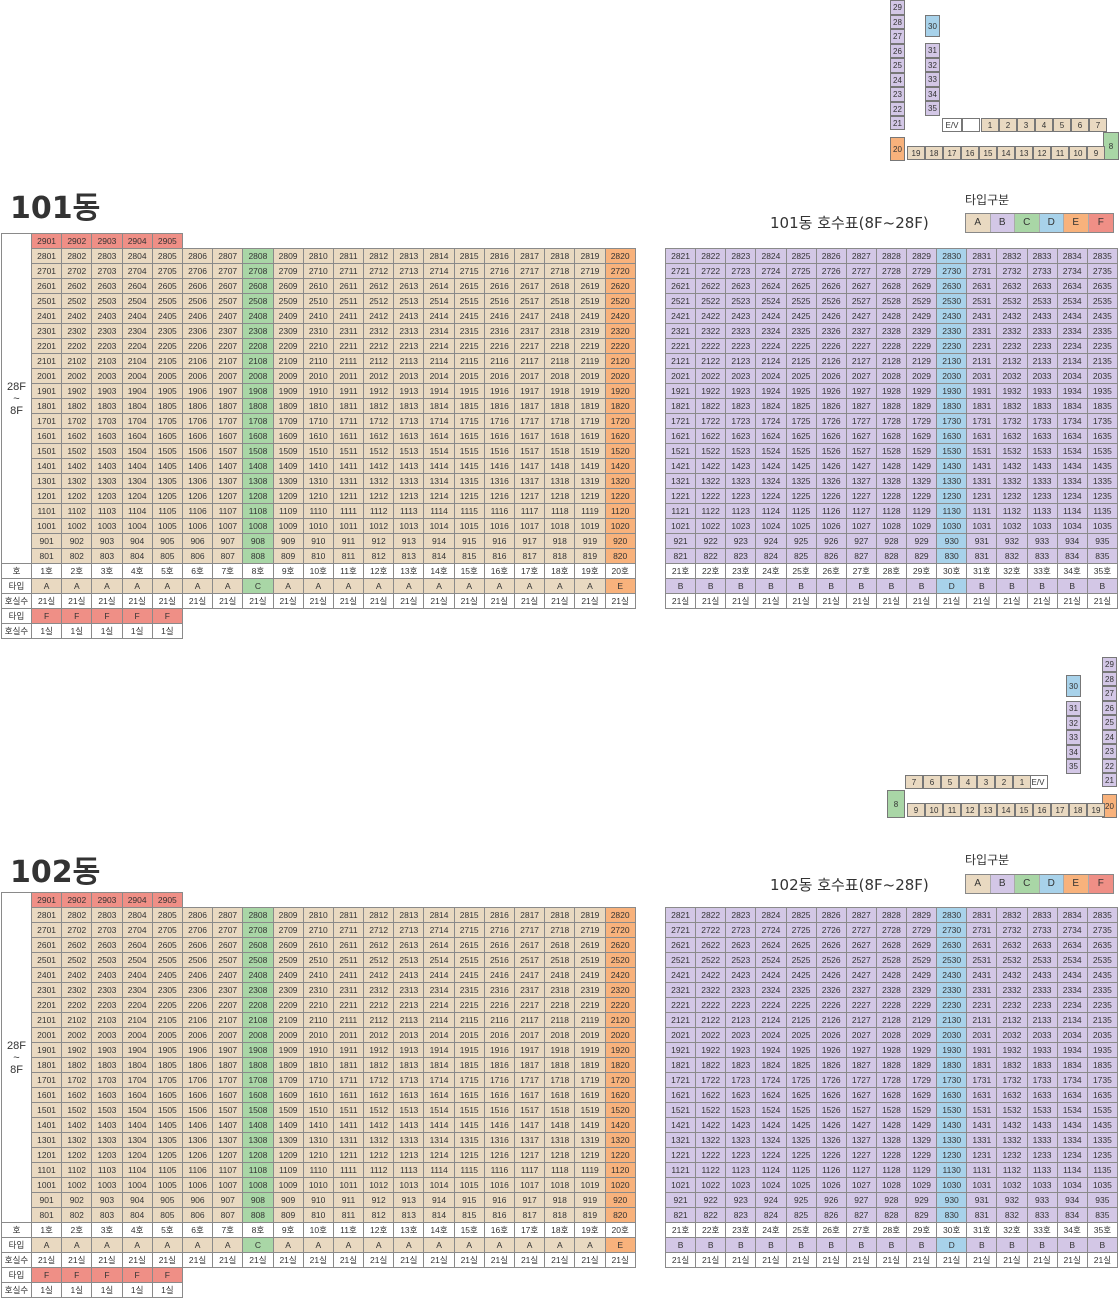 The width and height of the screenshot is (1120, 1298). I want to click on unit-cell: 1520, so click(620, 451).